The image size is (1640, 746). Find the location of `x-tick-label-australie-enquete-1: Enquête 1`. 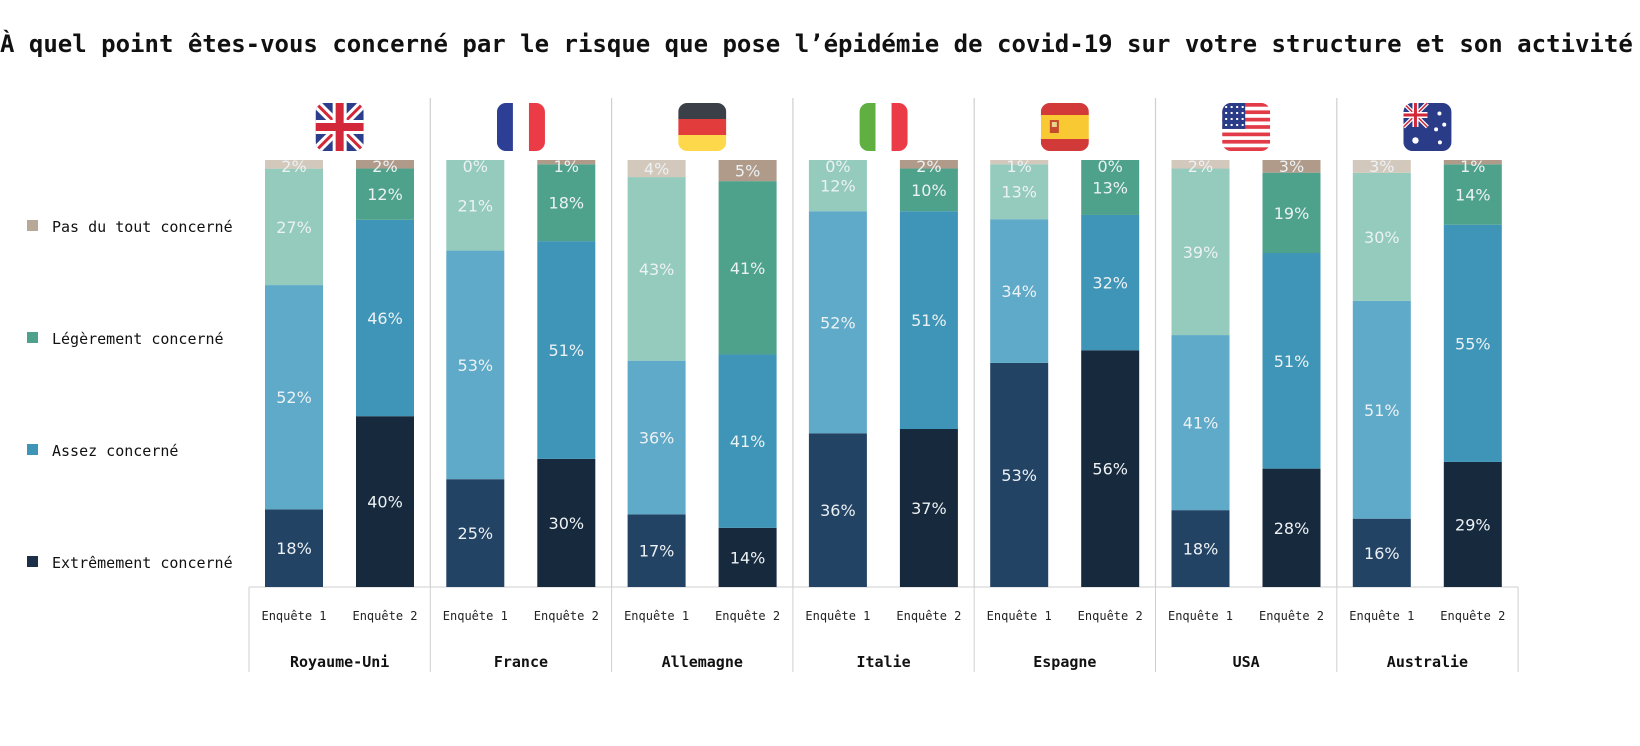

x-tick-label-australie-enquete-1: Enquête 1 is located at coordinates (1381, 616).